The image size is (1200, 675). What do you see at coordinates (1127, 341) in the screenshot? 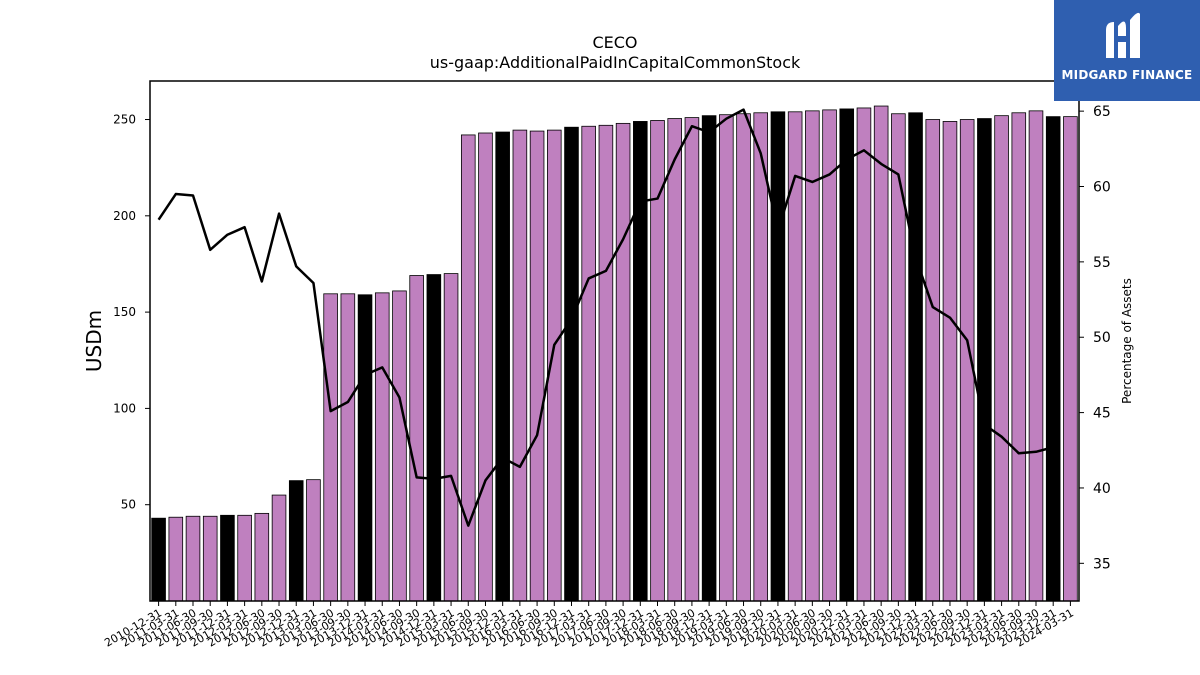
I see `y2-axis-label: Percentage of Assets` at bounding box center [1127, 341].